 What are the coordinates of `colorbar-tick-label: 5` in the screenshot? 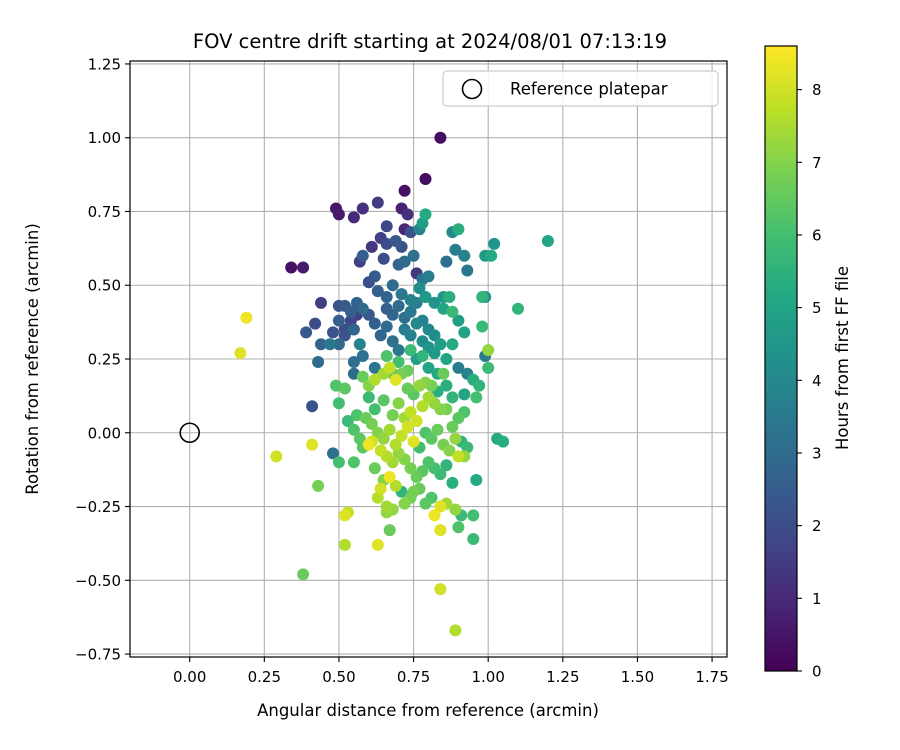 It's located at (817, 308).